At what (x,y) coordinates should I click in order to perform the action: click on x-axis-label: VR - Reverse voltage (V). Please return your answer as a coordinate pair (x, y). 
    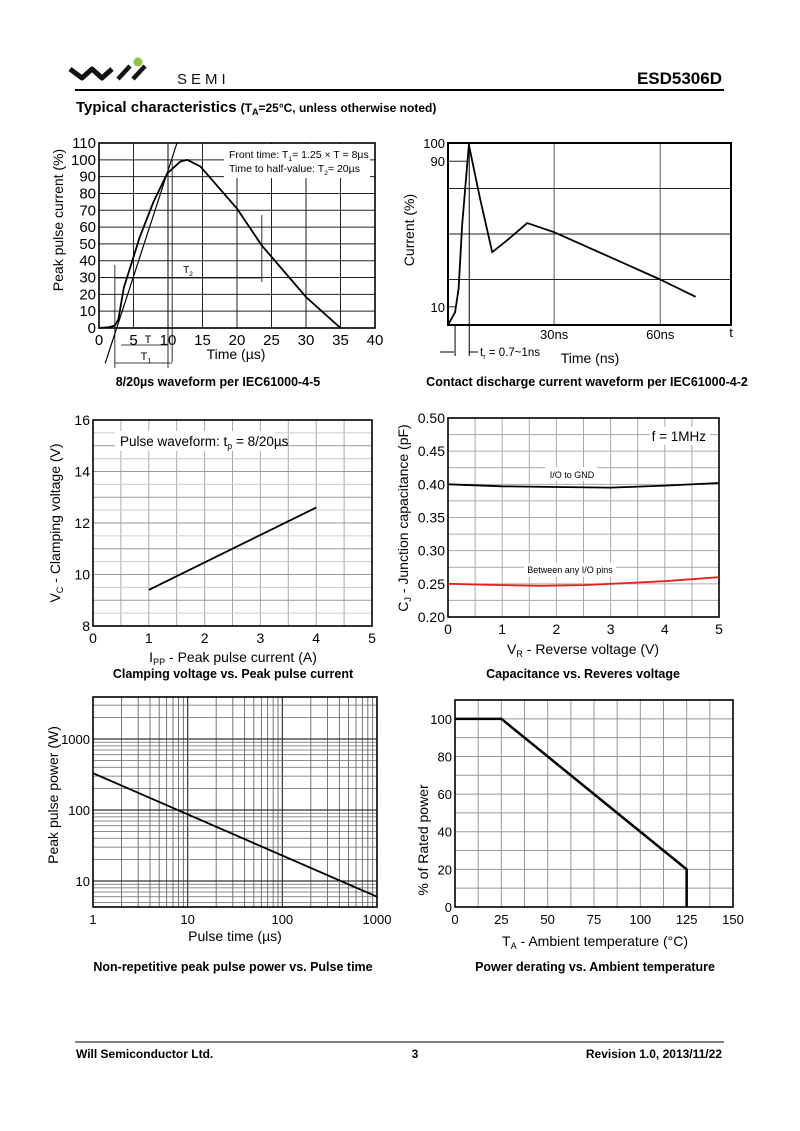
    Looking at the image, I should click on (583, 650).